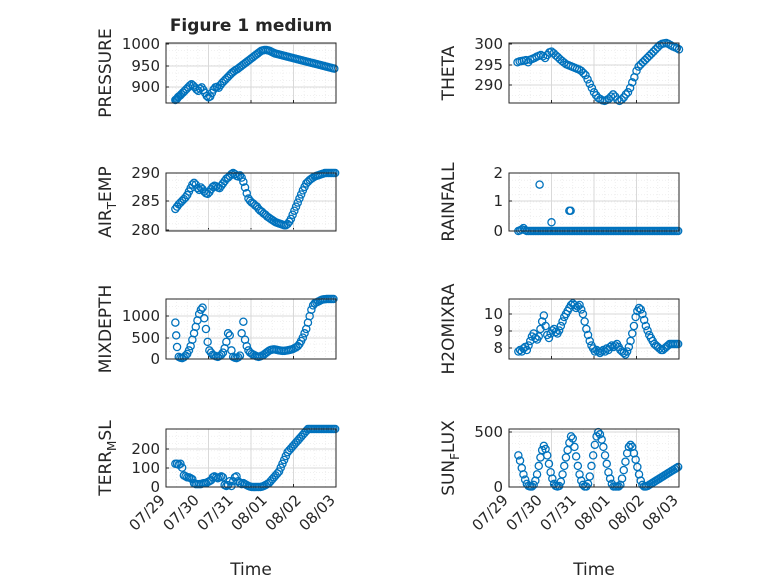 This screenshot has height=587, width=778. What do you see at coordinates (317, 512) in the screenshot?
I see `x-tick-label: 08/03` at bounding box center [317, 512].